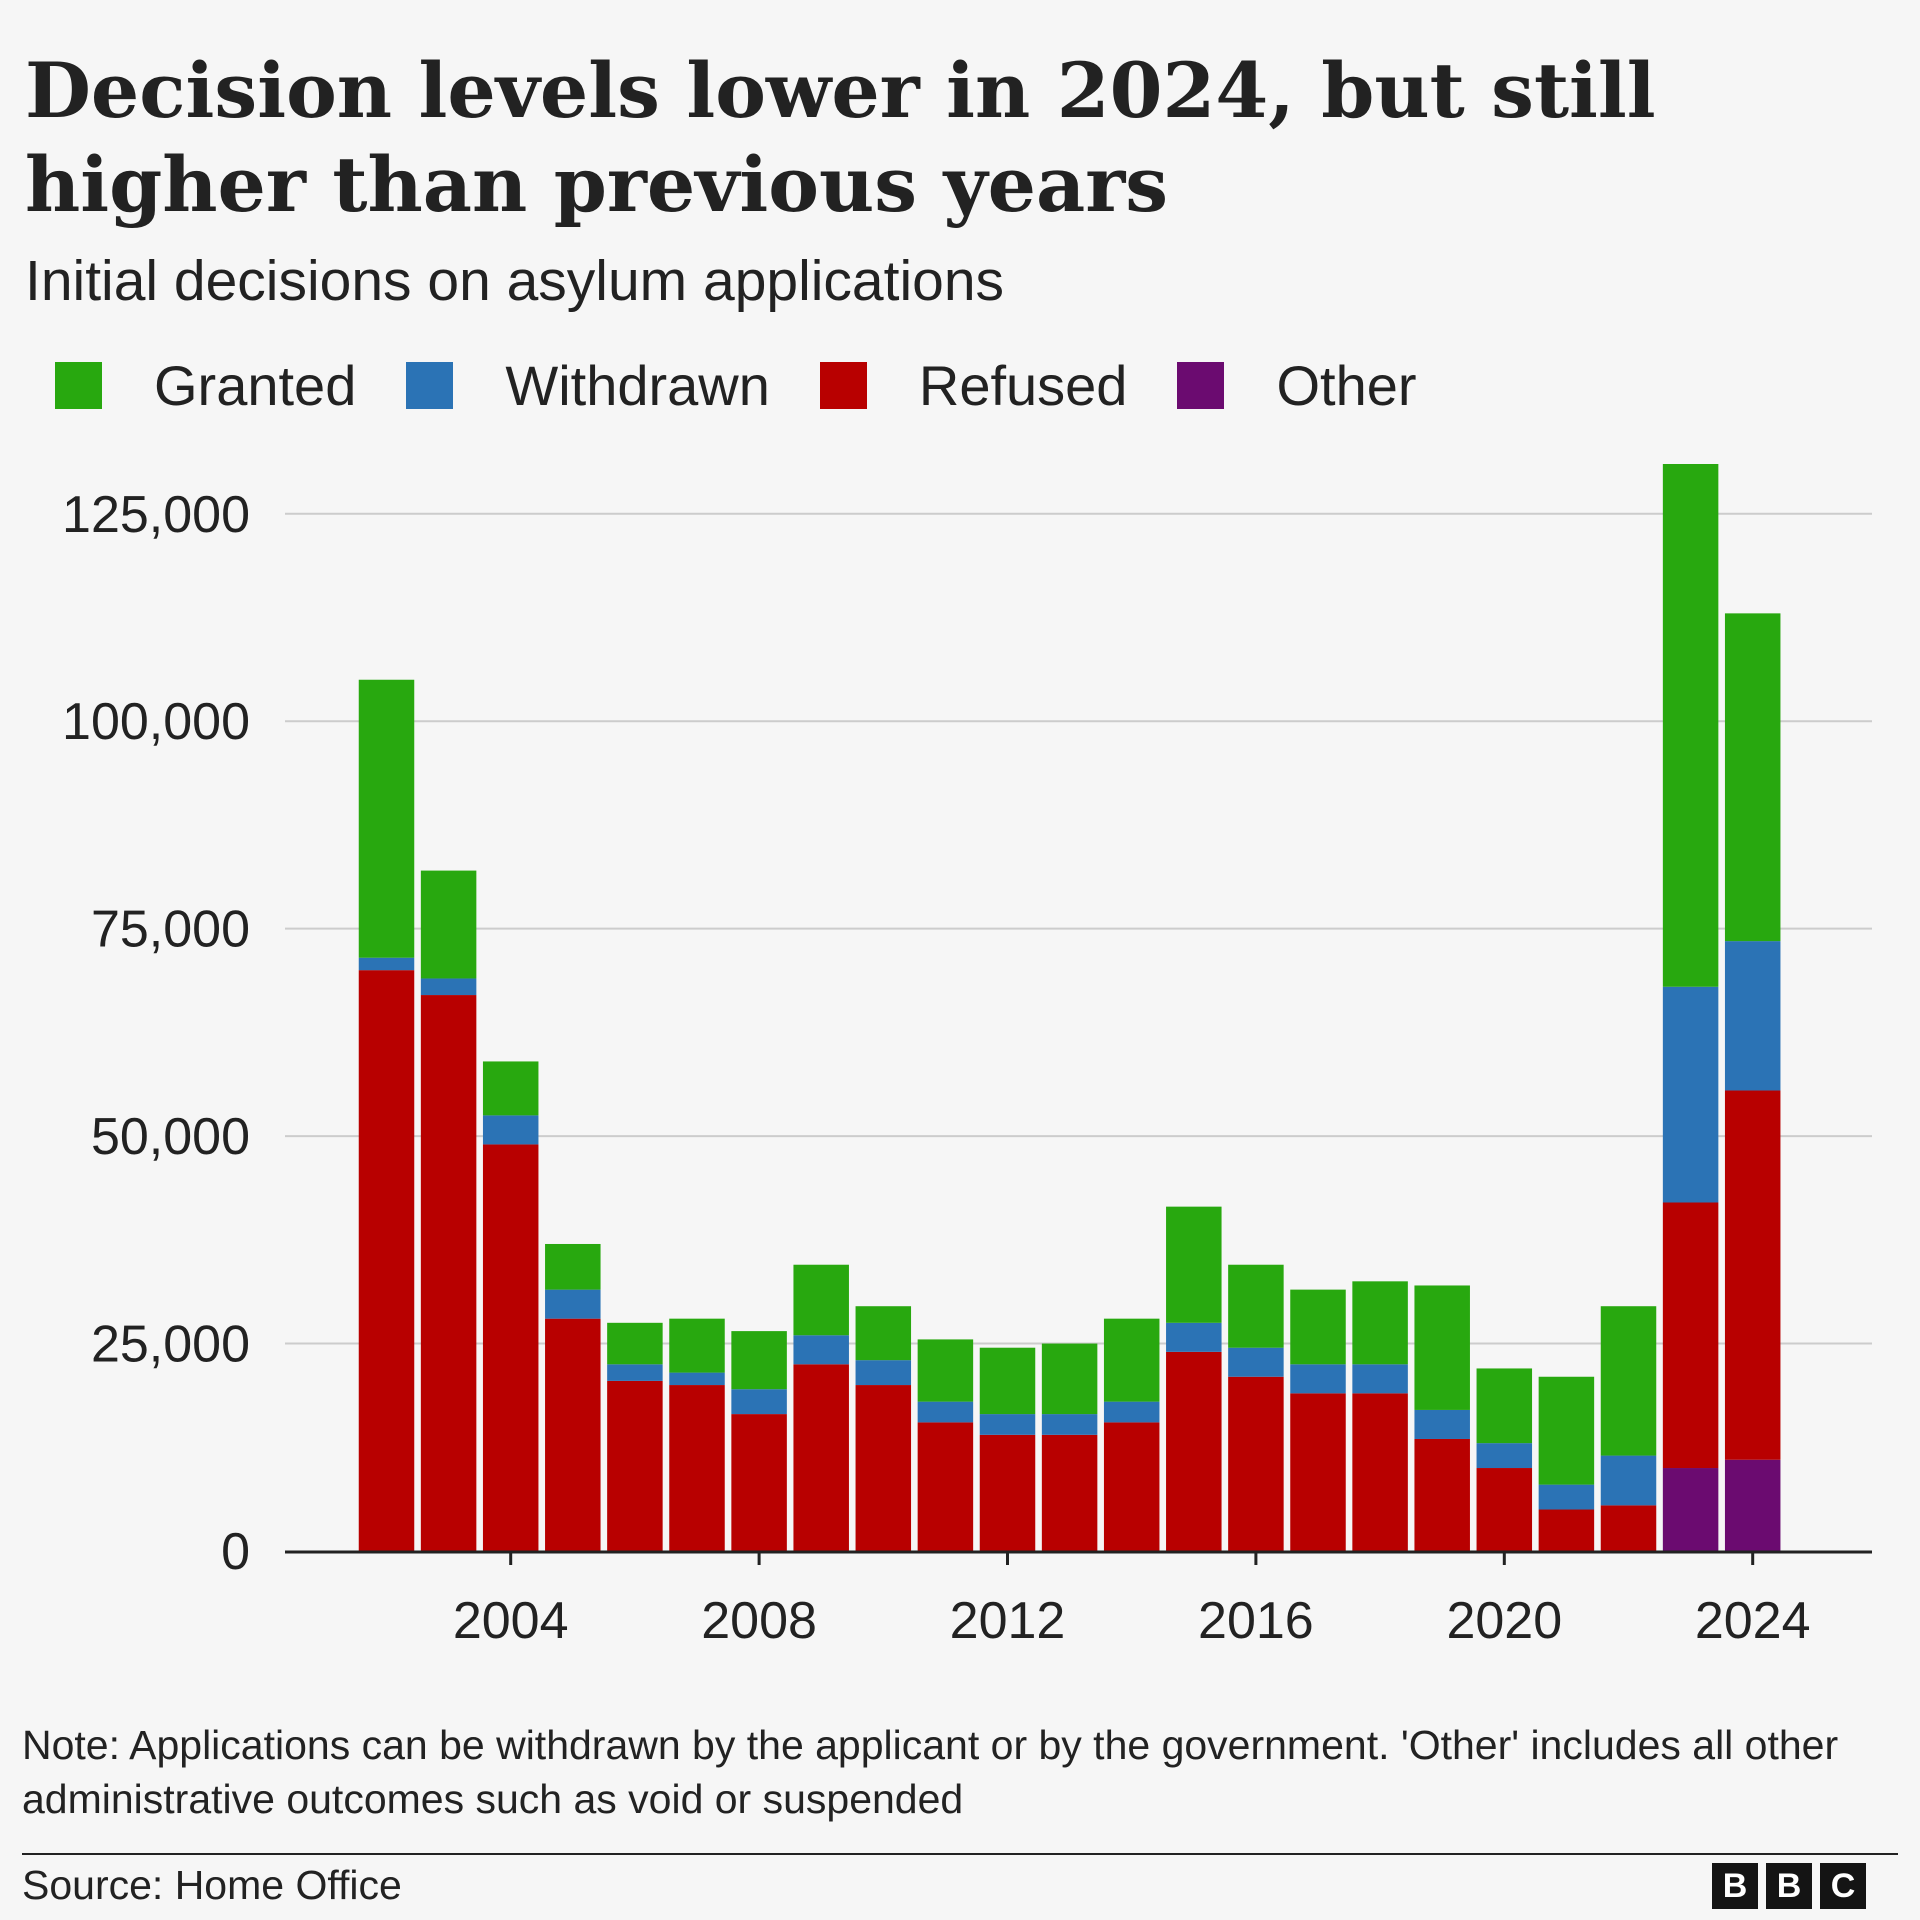 The width and height of the screenshot is (1920, 1920). What do you see at coordinates (156, 722) in the screenshot?
I see `y-tick-label: 100,000` at bounding box center [156, 722].